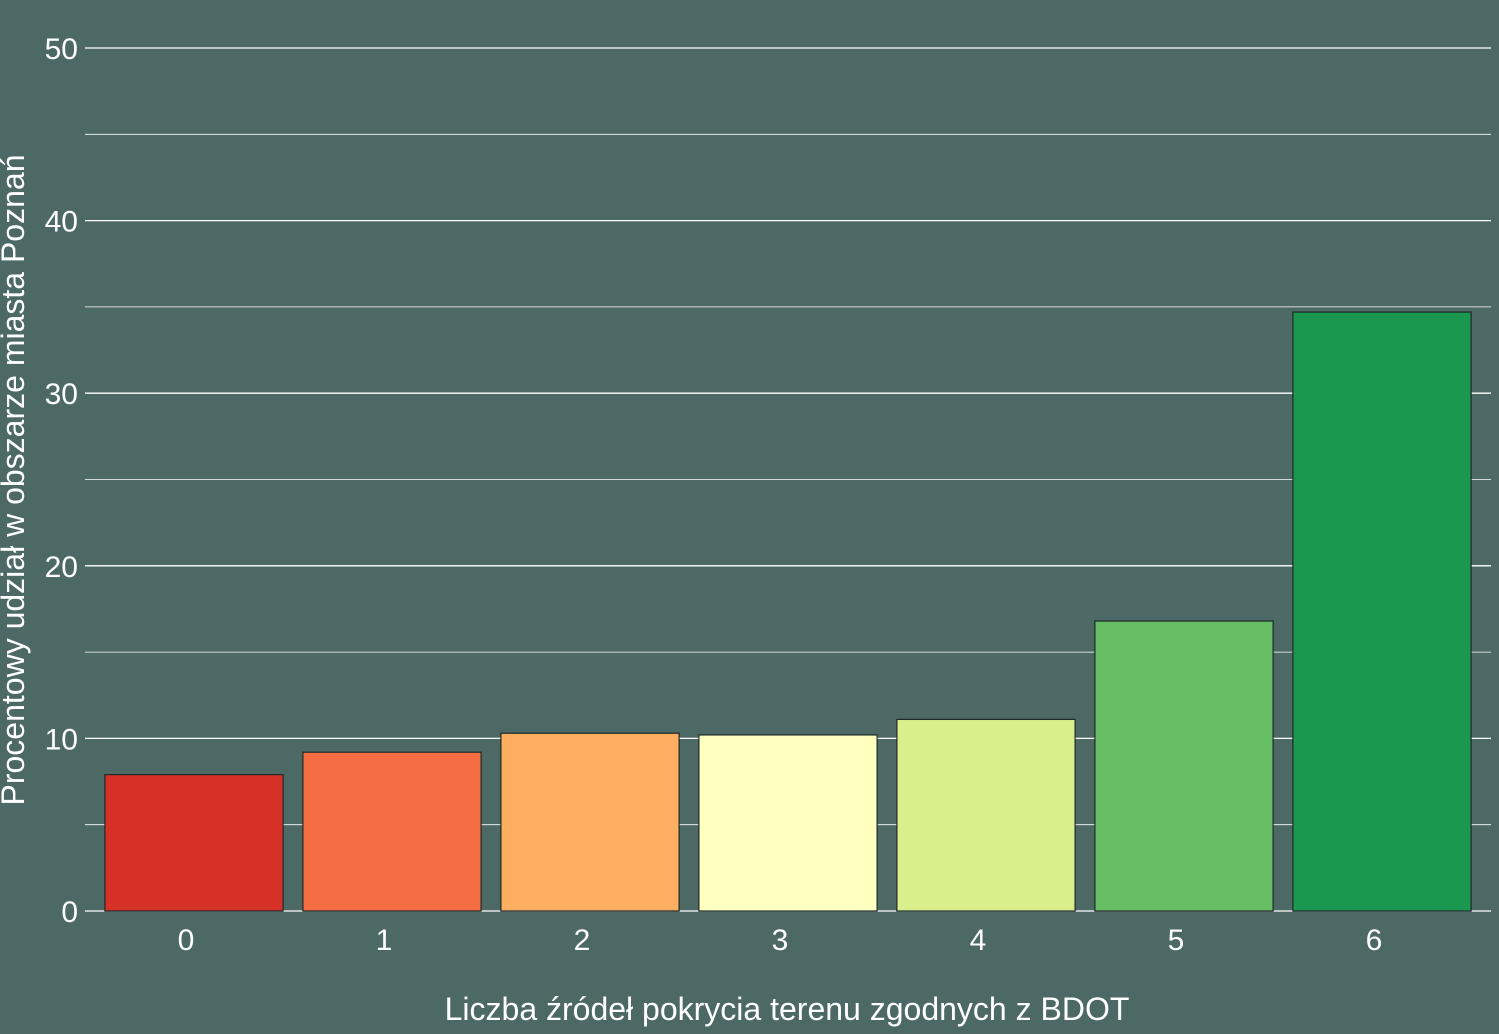 The height and width of the screenshot is (1034, 1499). I want to click on x-tick-label: 3, so click(780, 940).